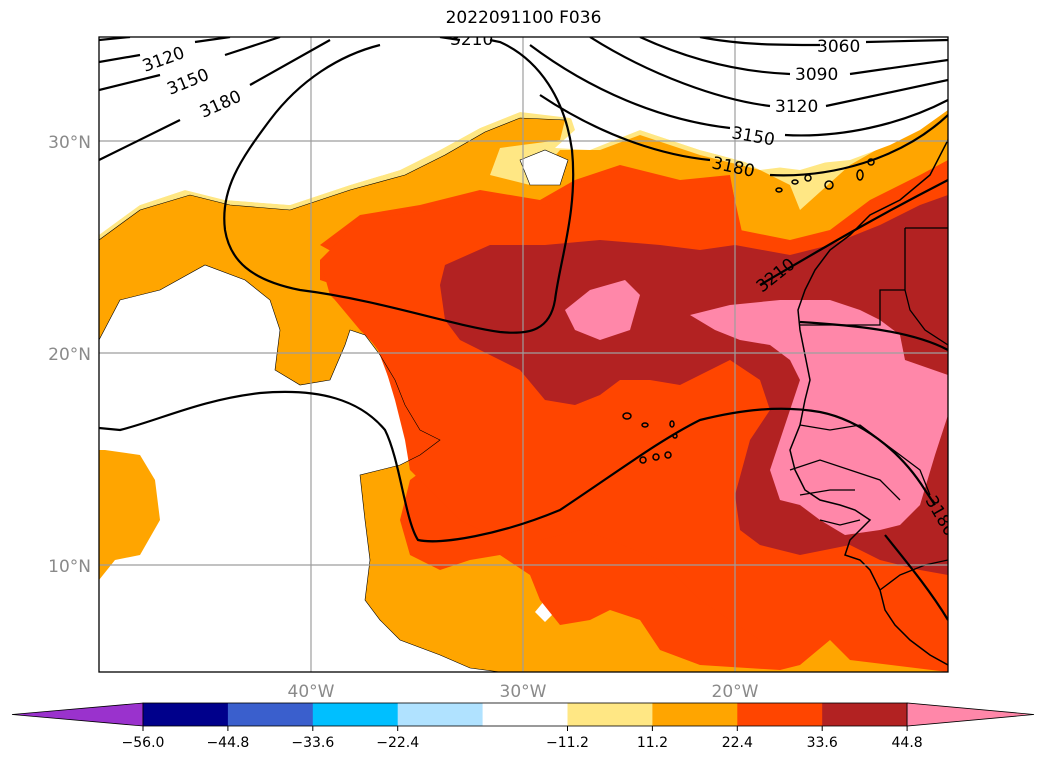 Image resolution: width=1047 pixels, height=765 pixels. Describe the element at coordinates (737, 743) in the screenshot. I see `colorbar-tick-label: 22.4` at that location.